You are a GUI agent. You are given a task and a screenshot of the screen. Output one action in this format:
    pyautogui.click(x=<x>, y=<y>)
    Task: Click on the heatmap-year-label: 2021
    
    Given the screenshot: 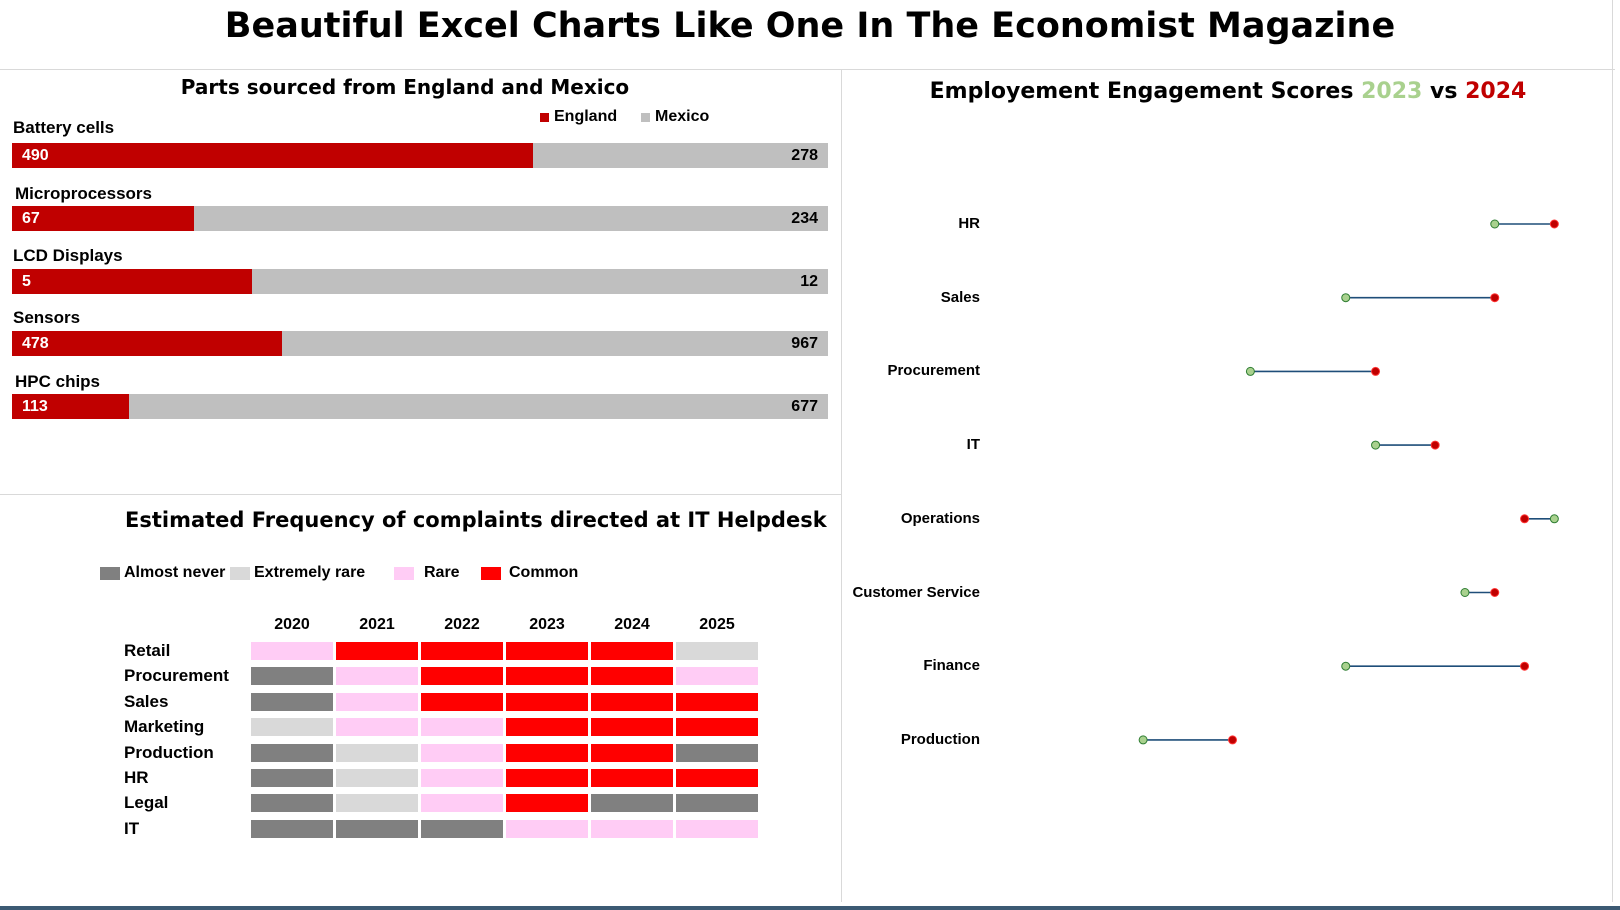 What is the action you would take?
    pyautogui.click(x=377, y=624)
    